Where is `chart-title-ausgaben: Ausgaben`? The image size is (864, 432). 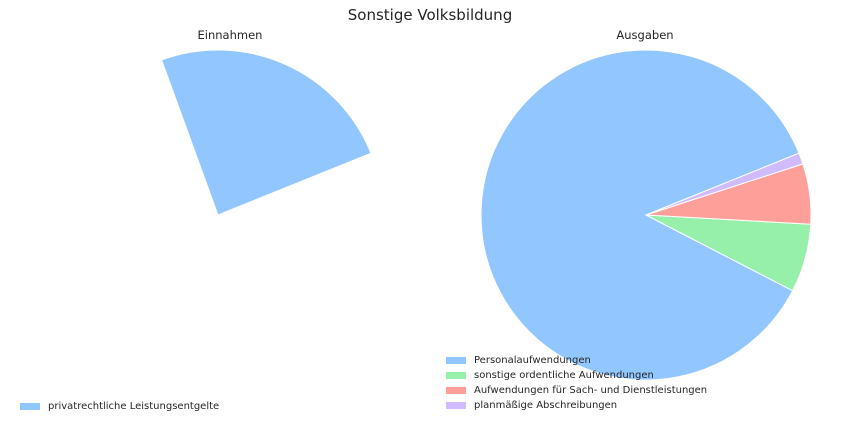
chart-title-ausgaben: Ausgaben is located at coordinates (644, 35).